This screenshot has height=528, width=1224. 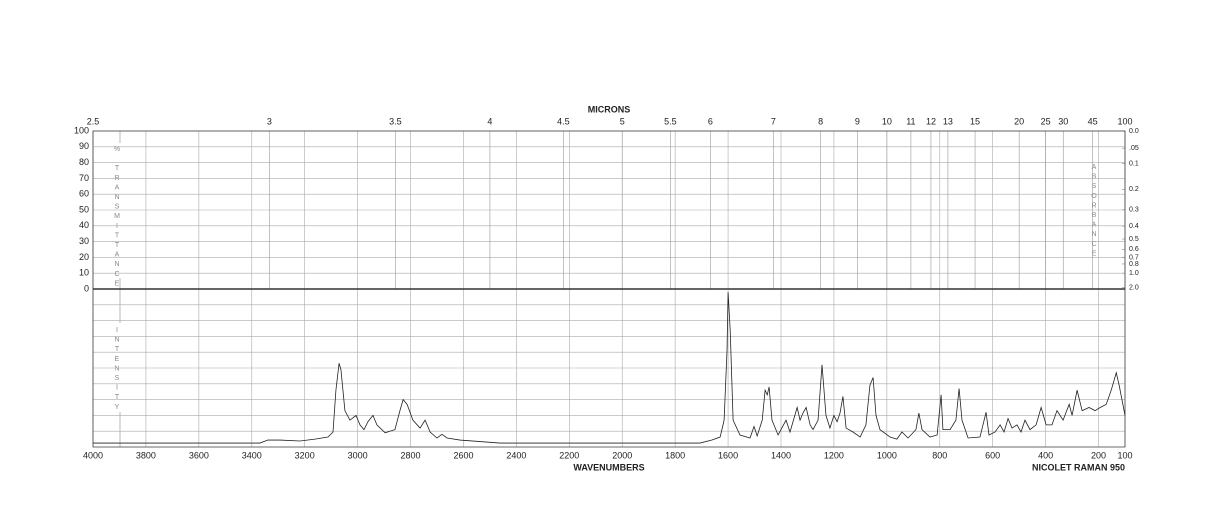 I want to click on x2-tick-label: 4, so click(x=489, y=121).